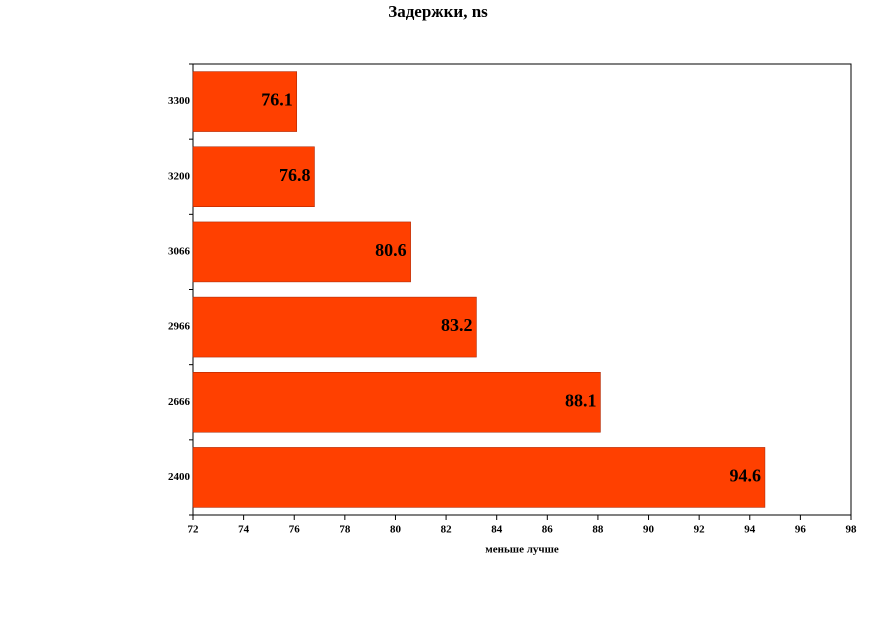 The image size is (877, 644). What do you see at coordinates (179, 251) in the screenshot?
I see `y-tick-label: 3066` at bounding box center [179, 251].